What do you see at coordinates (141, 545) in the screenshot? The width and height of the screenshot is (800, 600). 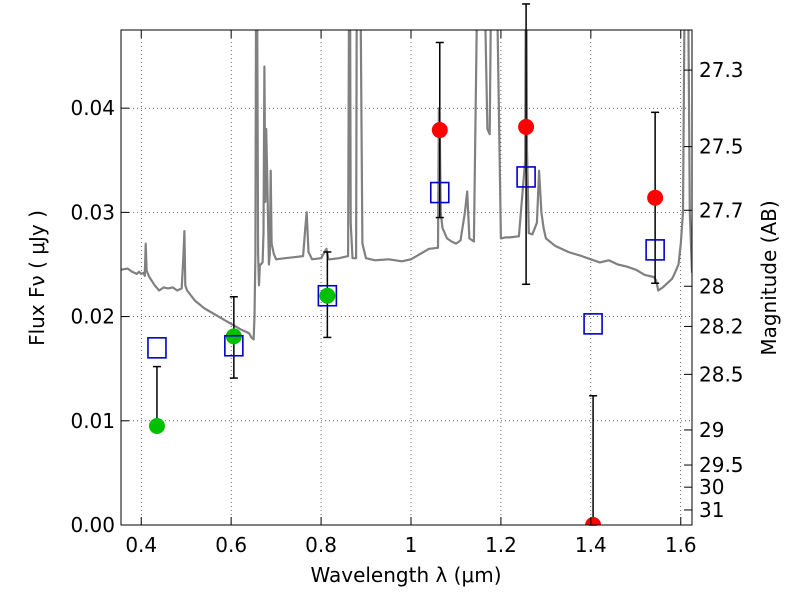 I see `x-tick-label: 0.4` at bounding box center [141, 545].